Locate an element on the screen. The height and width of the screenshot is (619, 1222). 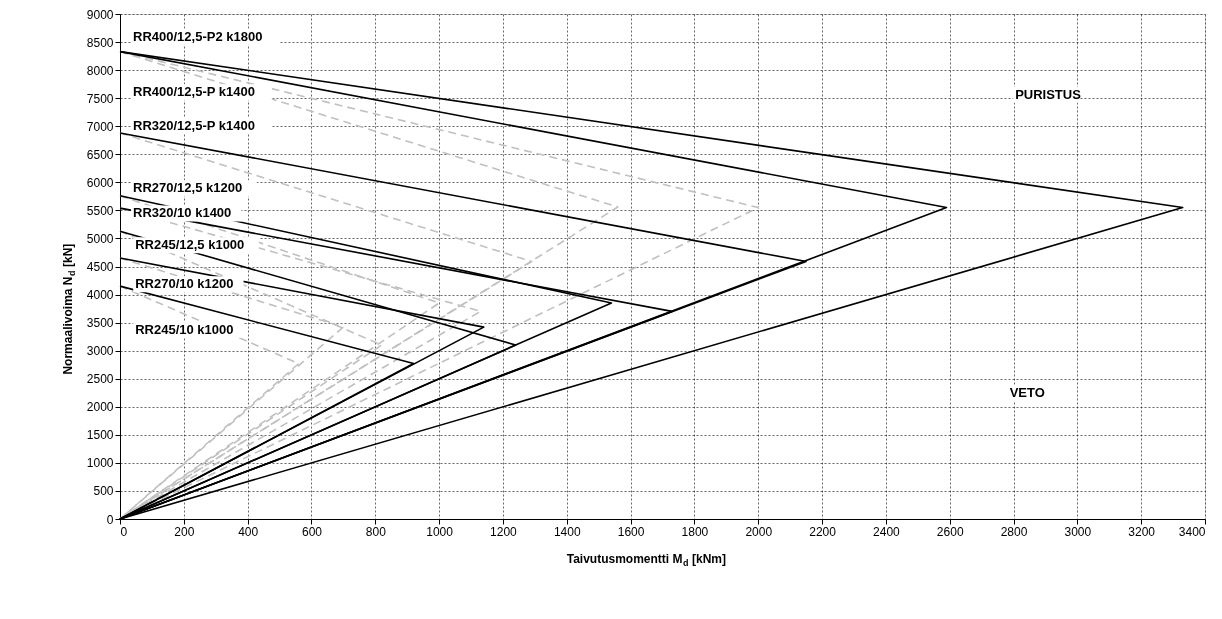
y-tick-label: 0 is located at coordinates (110, 519).